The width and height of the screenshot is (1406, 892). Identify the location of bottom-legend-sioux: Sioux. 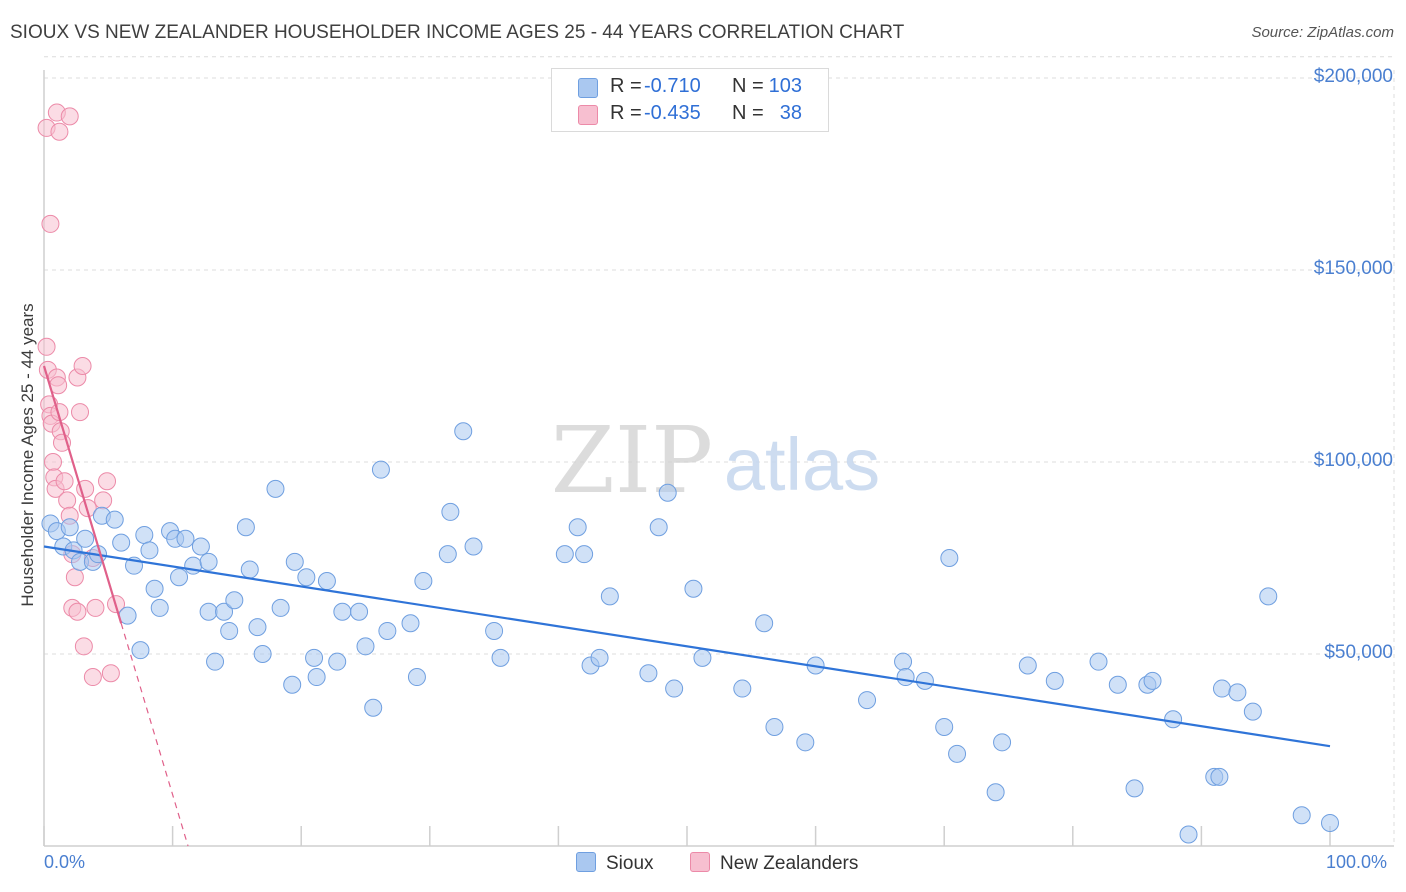
(615, 863).